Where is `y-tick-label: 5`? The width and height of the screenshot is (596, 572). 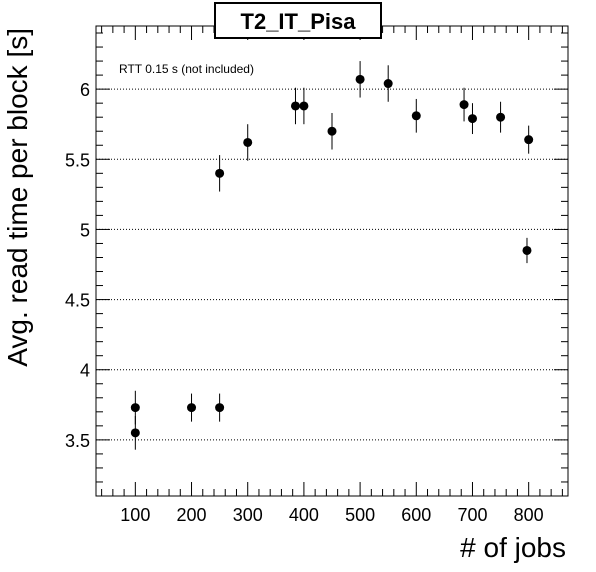
y-tick-label: 5 is located at coordinates (85, 230).